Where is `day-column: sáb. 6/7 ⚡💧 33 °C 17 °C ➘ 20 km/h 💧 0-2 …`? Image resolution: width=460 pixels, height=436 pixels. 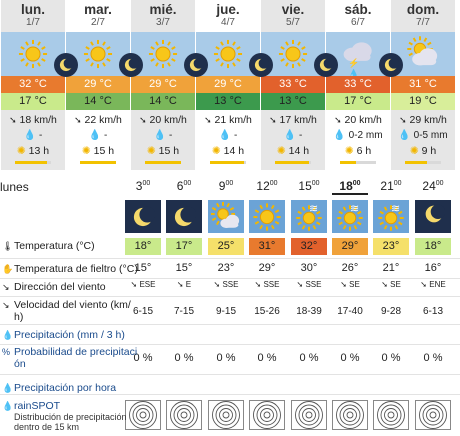
day-column: sáb. 6/7 ⚡💧 33 °C 17 °C ➘ 20 km/h 💧 0-2 … is located at coordinates (358, 85).